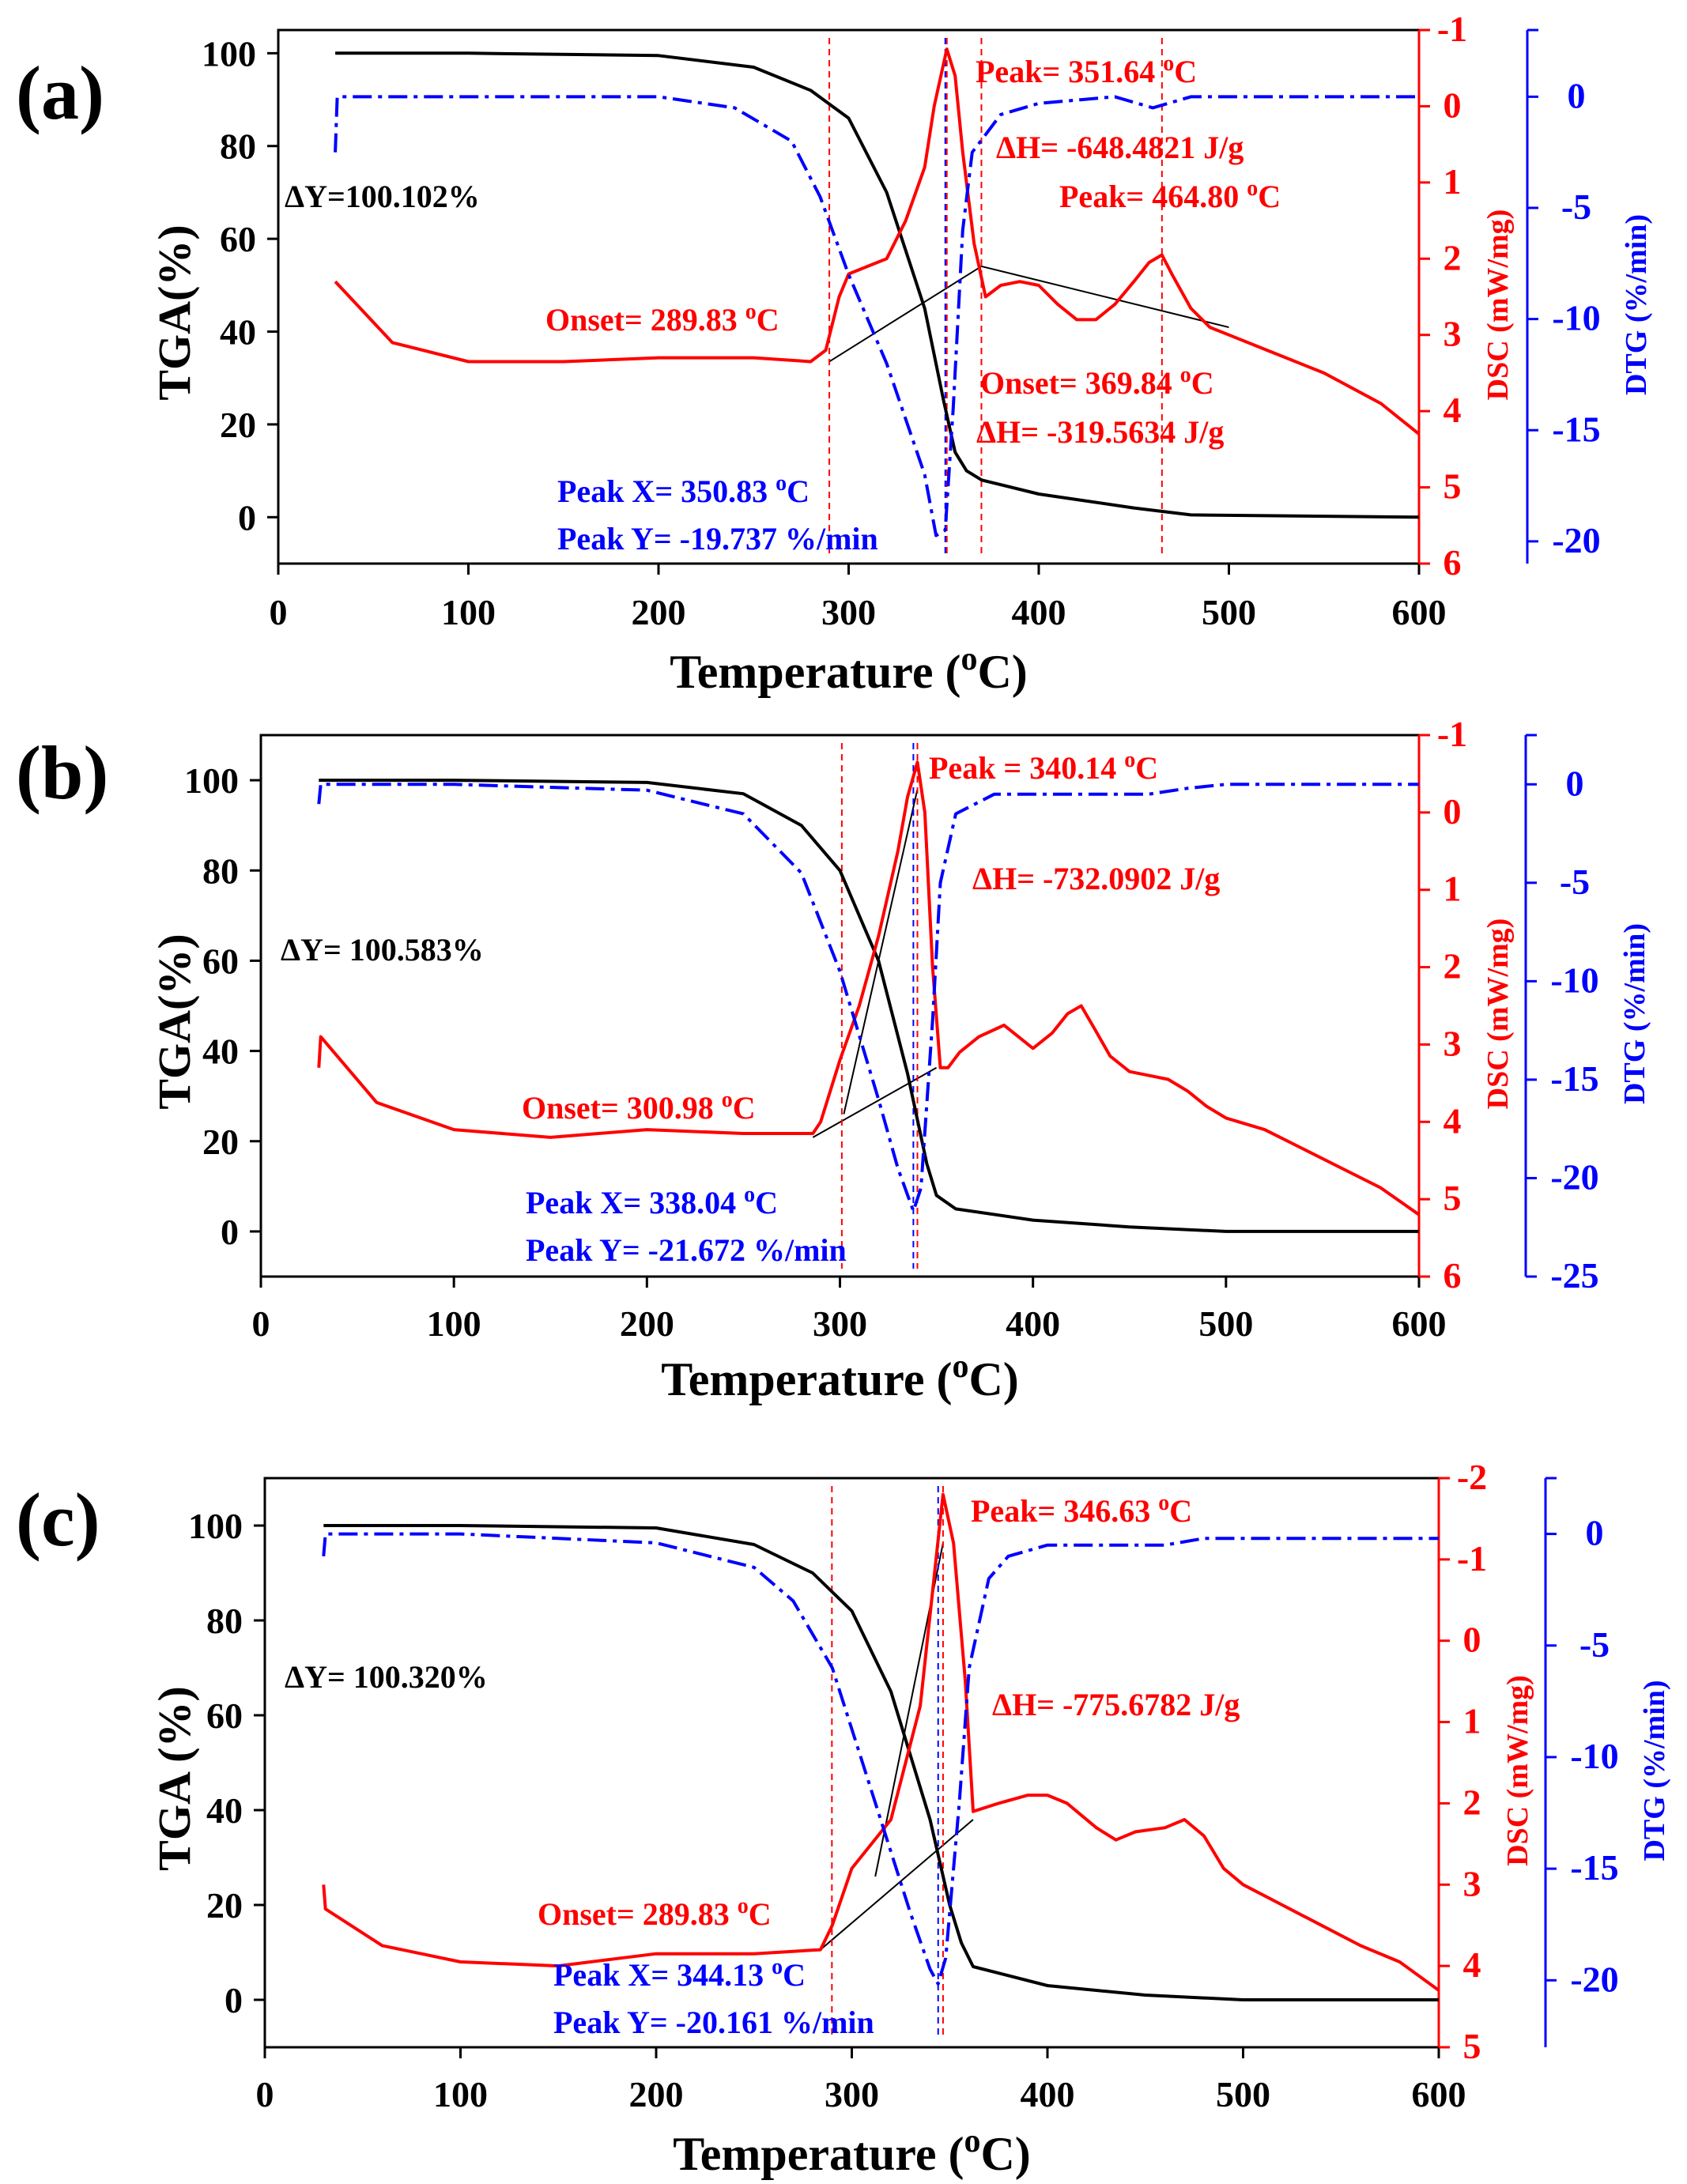  Describe the element at coordinates (717, 538) in the screenshot. I see `annotation-peak-y: Peak Y= -19.737 %/min` at that location.